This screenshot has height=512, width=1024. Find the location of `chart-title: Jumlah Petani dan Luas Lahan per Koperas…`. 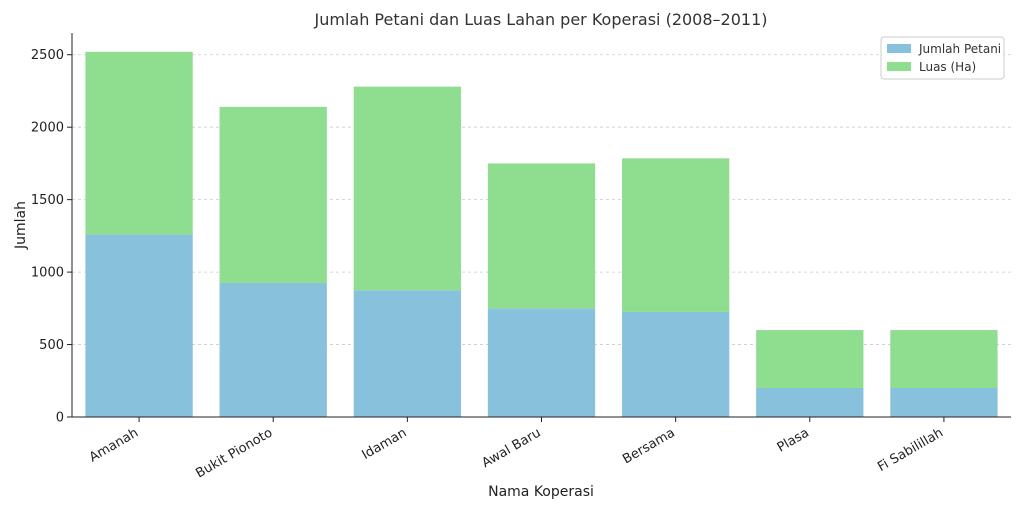

chart-title: Jumlah Petani dan Luas Lahan per Koperas… is located at coordinates (541, 19).